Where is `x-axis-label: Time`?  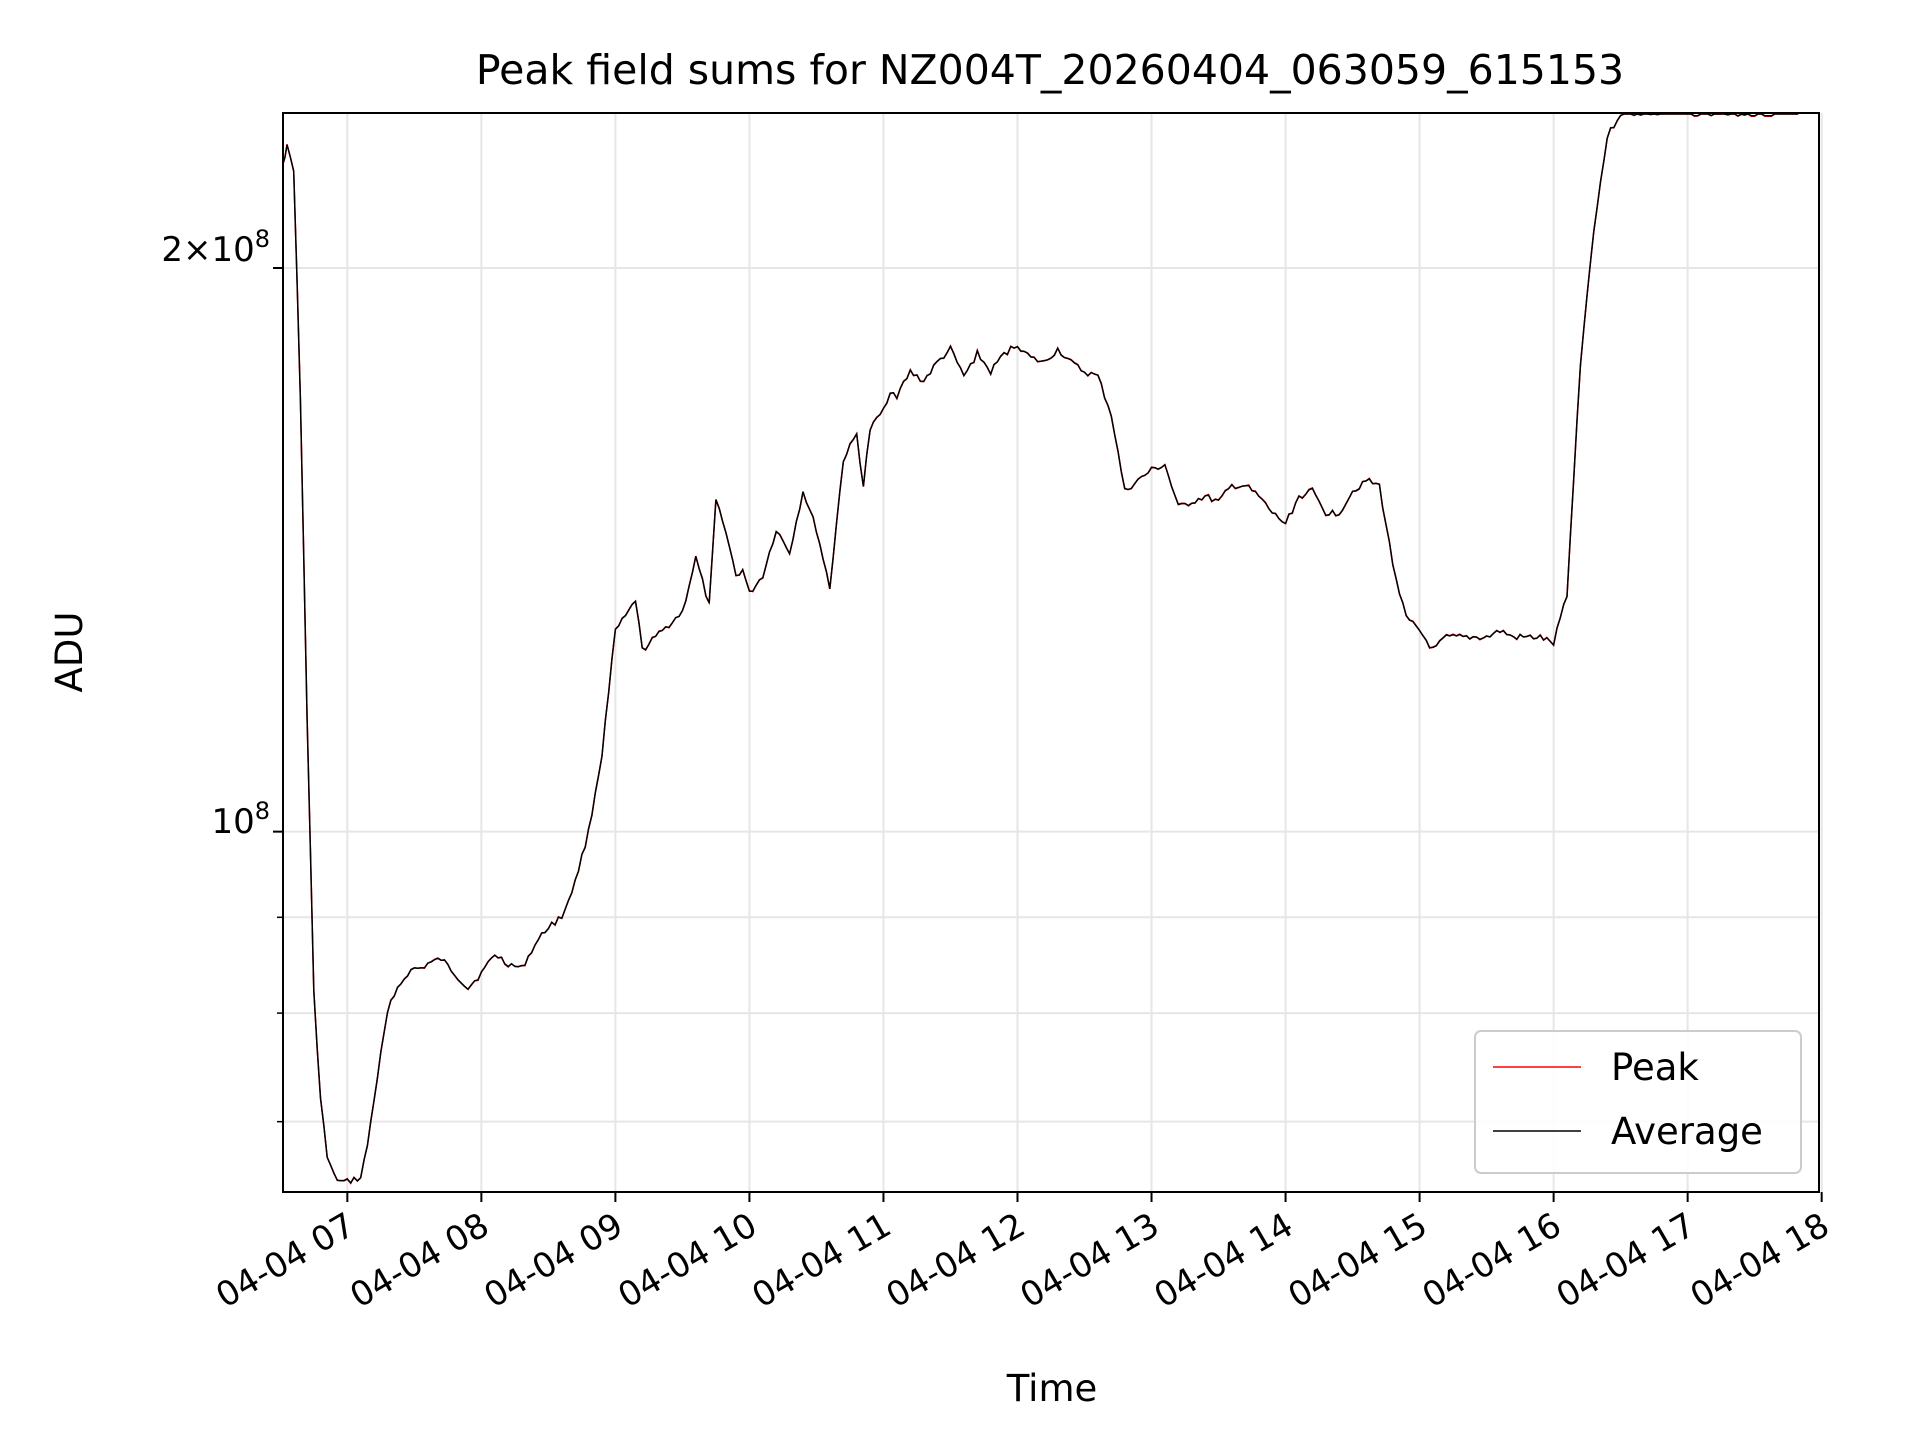 x-axis-label: Time is located at coordinates (1052, 1388).